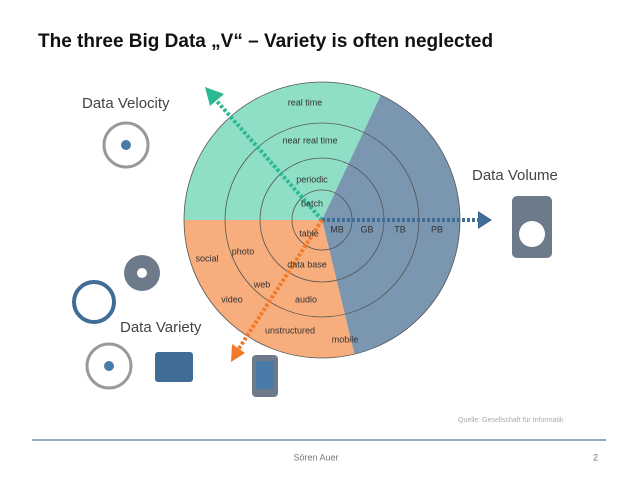  What do you see at coordinates (315, 457) in the screenshot?
I see `footer-author: Sören Auer` at bounding box center [315, 457].